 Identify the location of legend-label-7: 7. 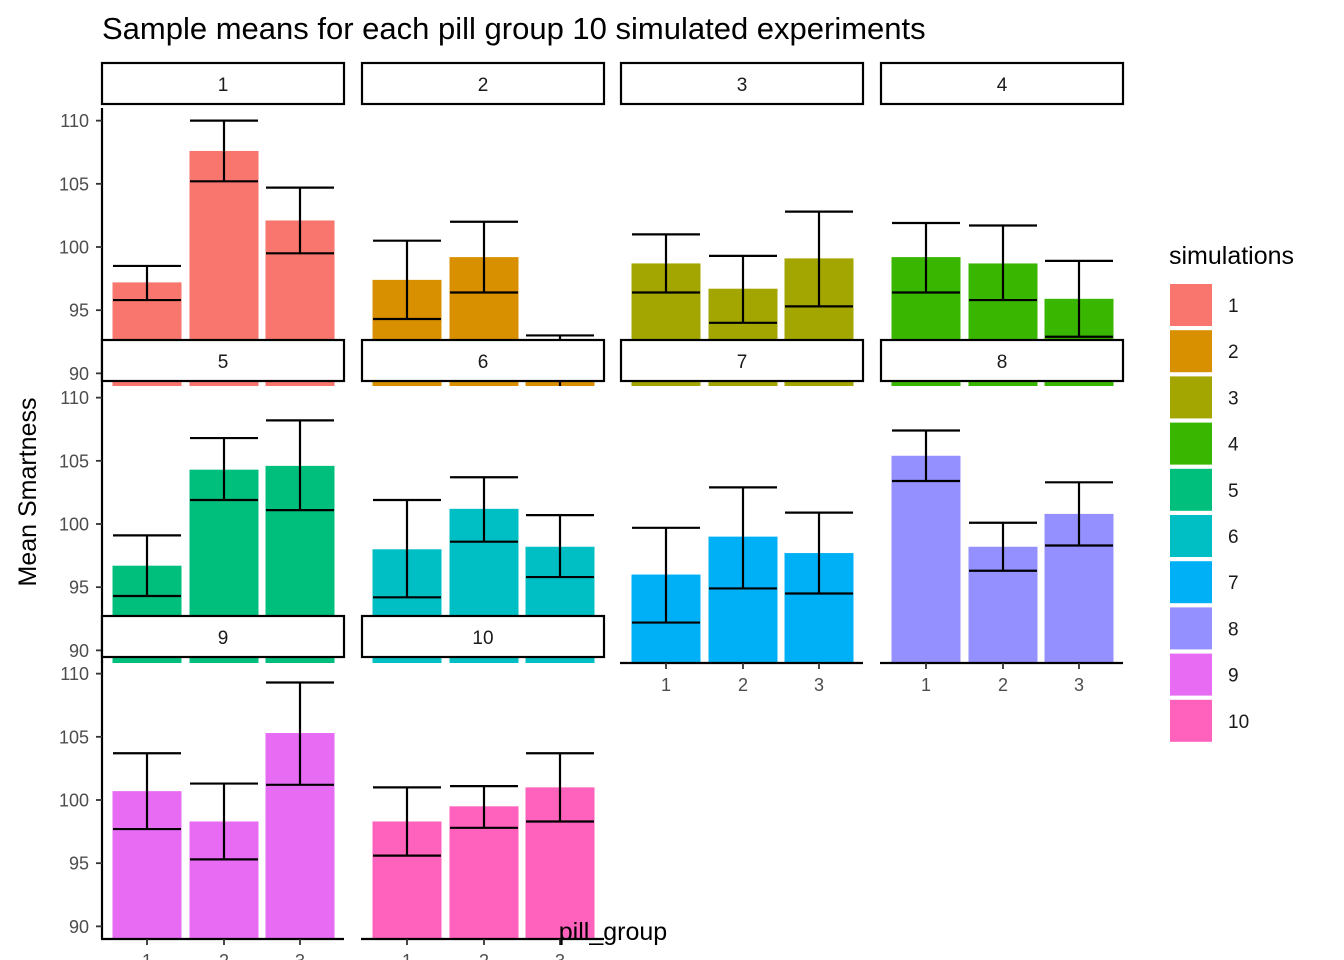
(1233, 583).